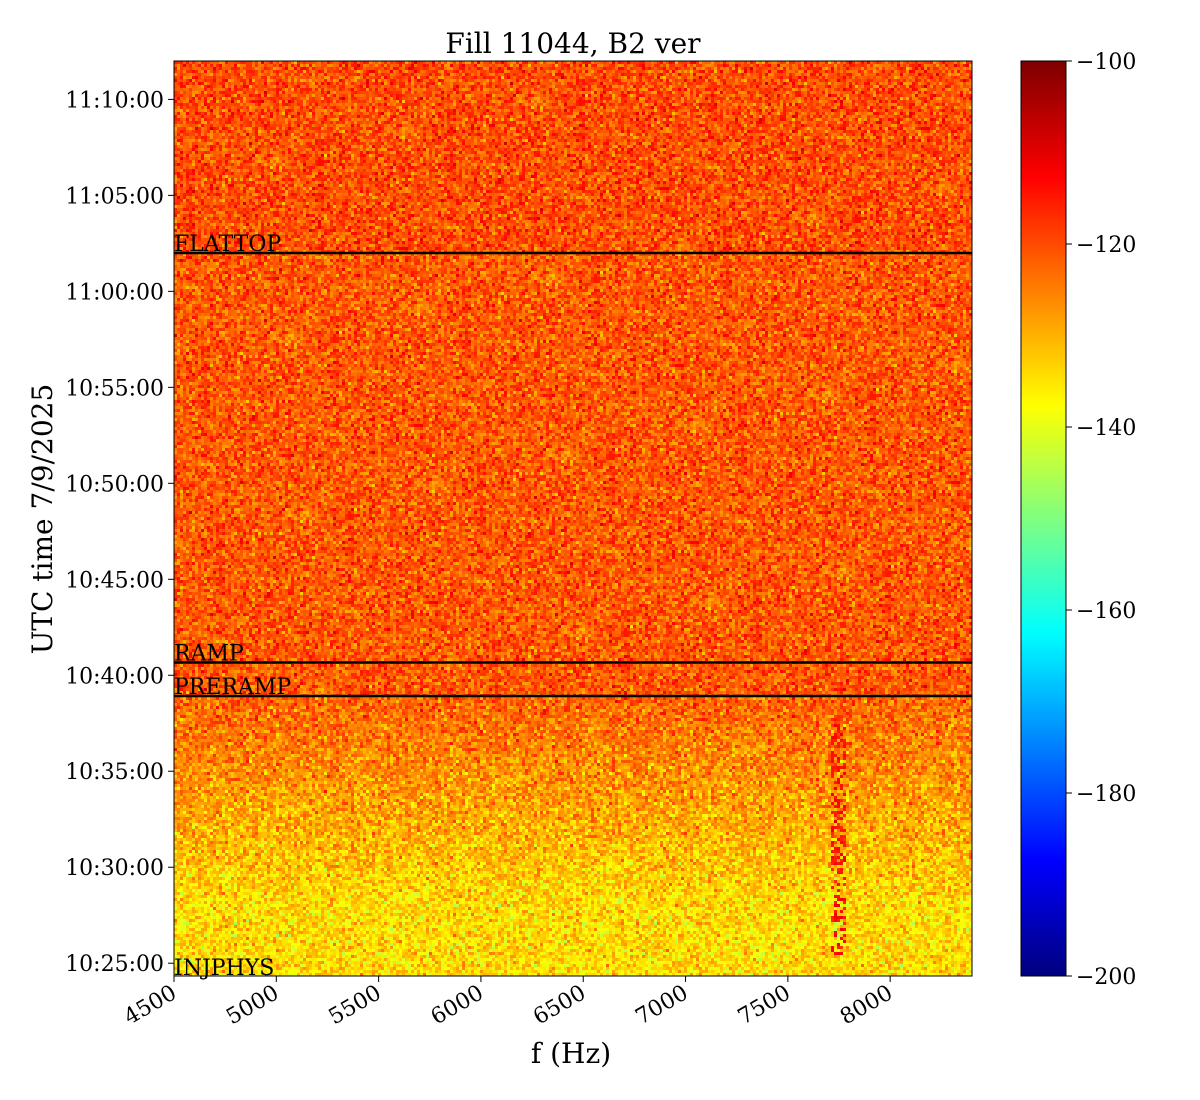 This screenshot has height=1100, width=1200. What do you see at coordinates (866, 1006) in the screenshot?
I see `x-tick-label: 8000` at bounding box center [866, 1006].